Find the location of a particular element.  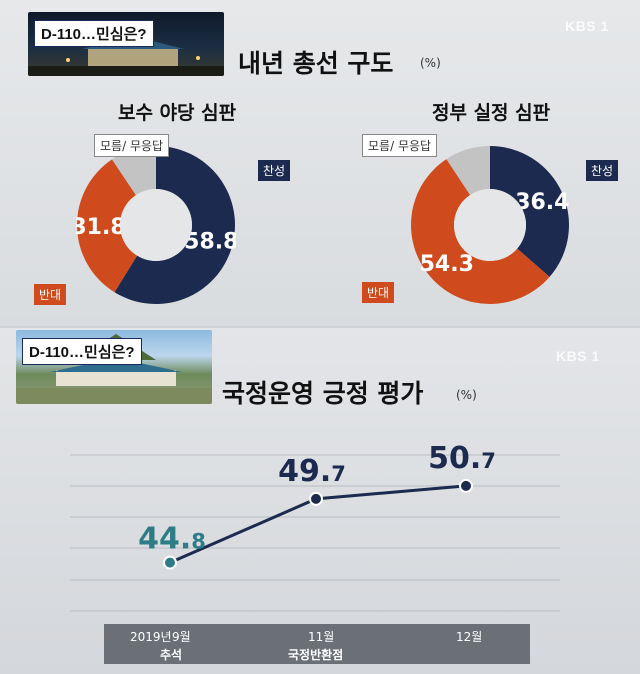

donut-right-value-label-oppose: 54.3 is located at coordinates (447, 264).